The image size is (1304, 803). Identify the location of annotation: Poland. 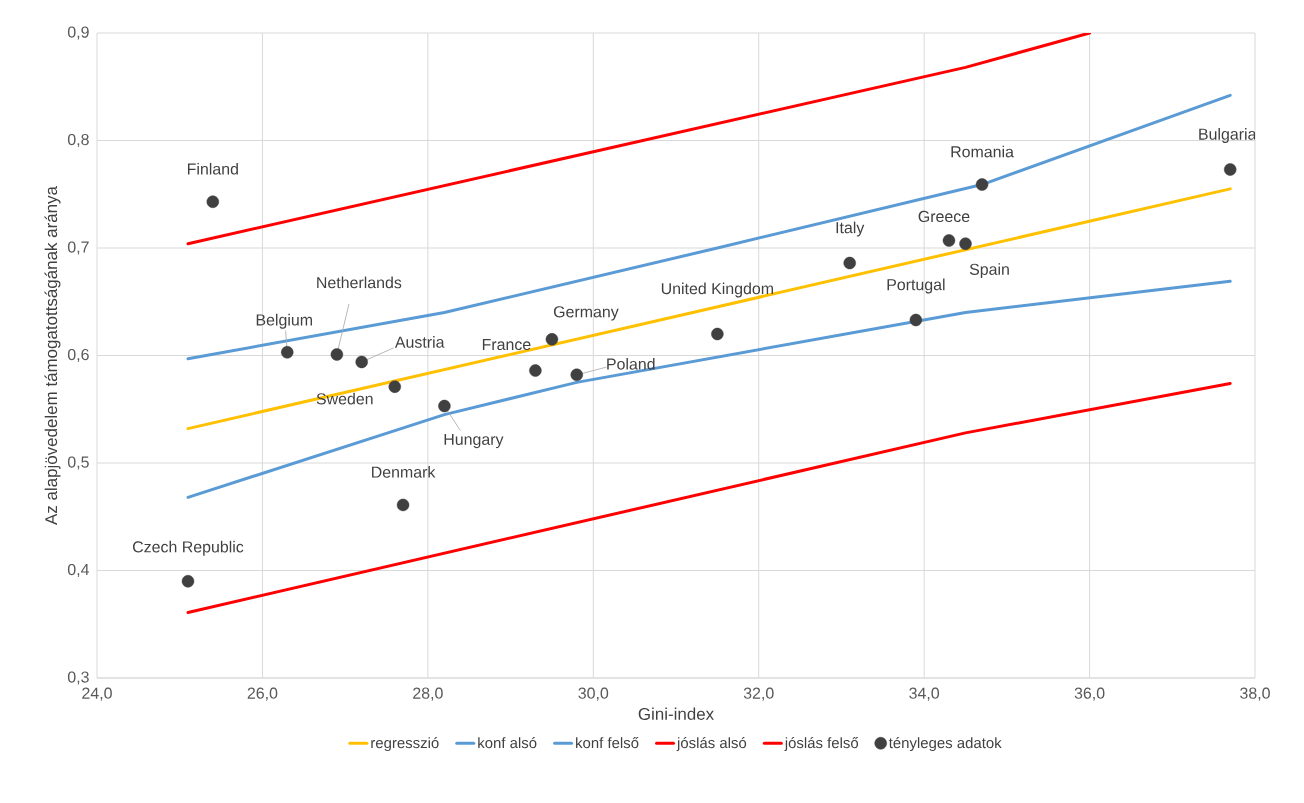
(631, 363).